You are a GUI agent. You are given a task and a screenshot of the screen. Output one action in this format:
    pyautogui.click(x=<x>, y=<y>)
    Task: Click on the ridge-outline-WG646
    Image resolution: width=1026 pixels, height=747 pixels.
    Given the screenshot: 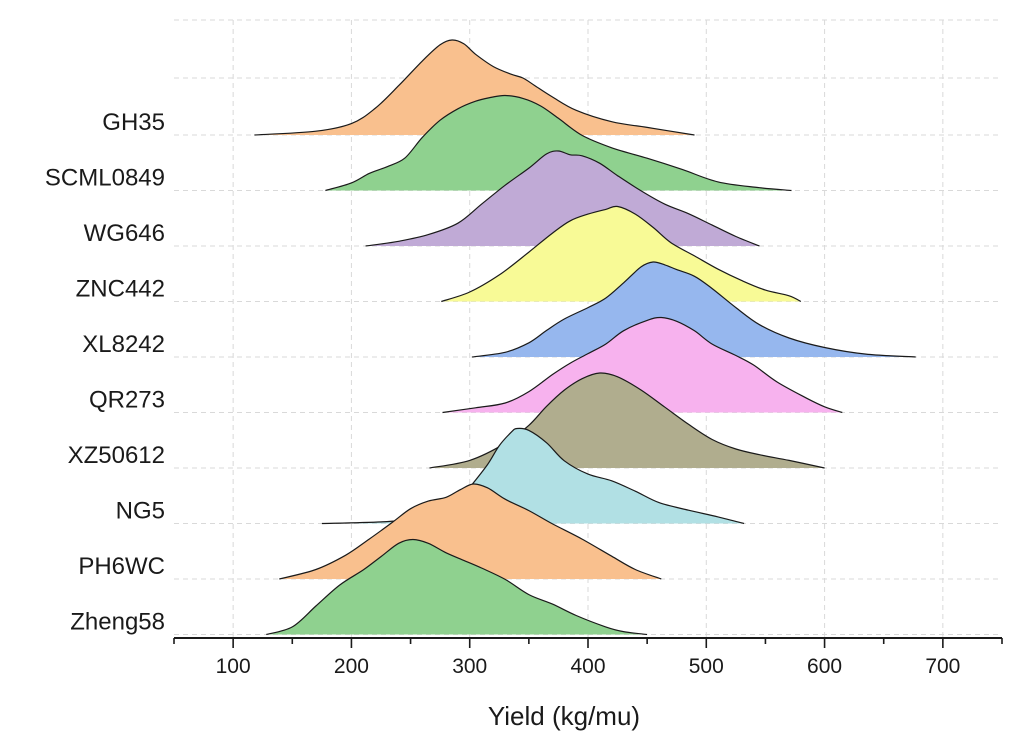 What is the action you would take?
    pyautogui.click(x=562, y=198)
    